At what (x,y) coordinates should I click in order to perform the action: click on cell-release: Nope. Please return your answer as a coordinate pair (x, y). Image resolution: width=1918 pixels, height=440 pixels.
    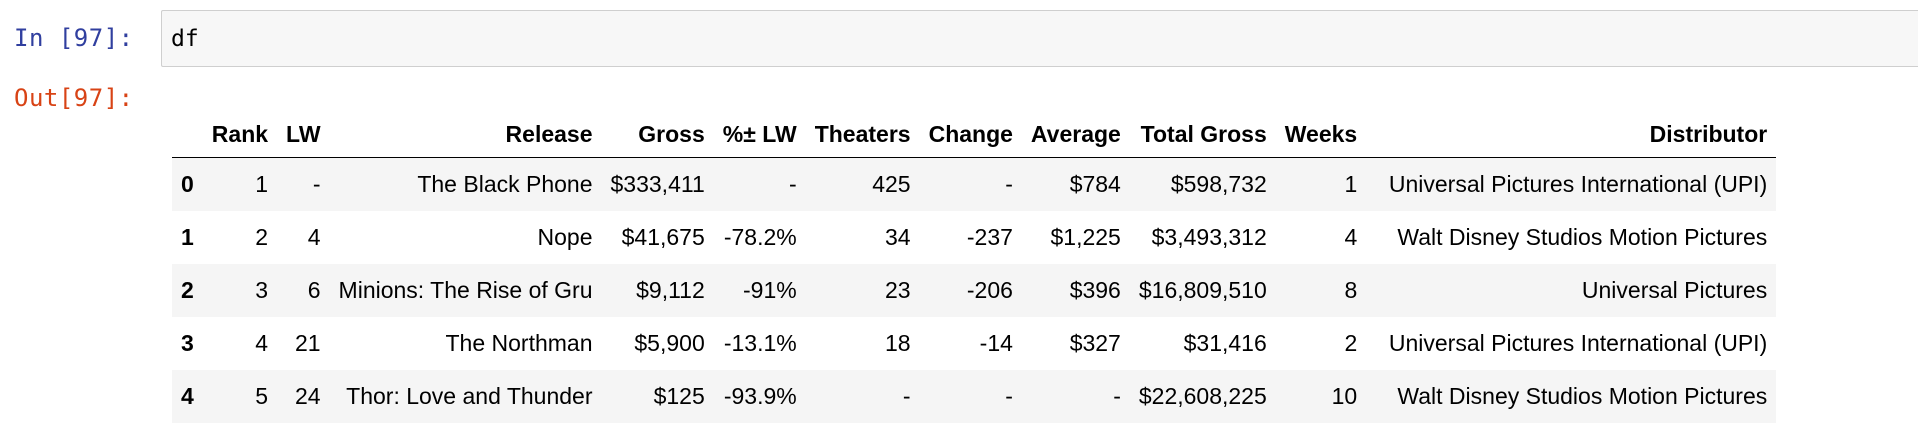
    Looking at the image, I should click on (565, 237).